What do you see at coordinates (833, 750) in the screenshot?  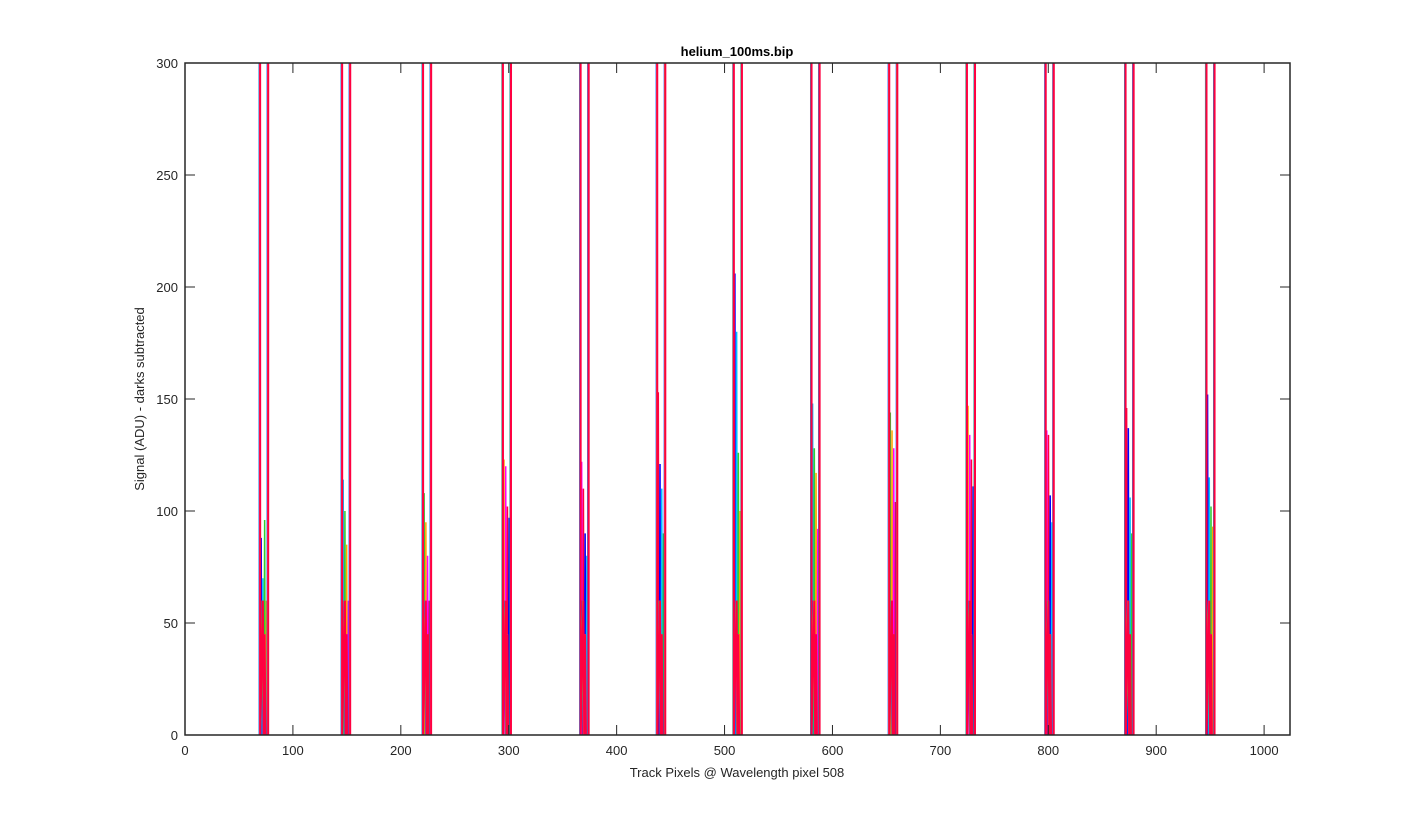 I see `x-tick-label: 600` at bounding box center [833, 750].